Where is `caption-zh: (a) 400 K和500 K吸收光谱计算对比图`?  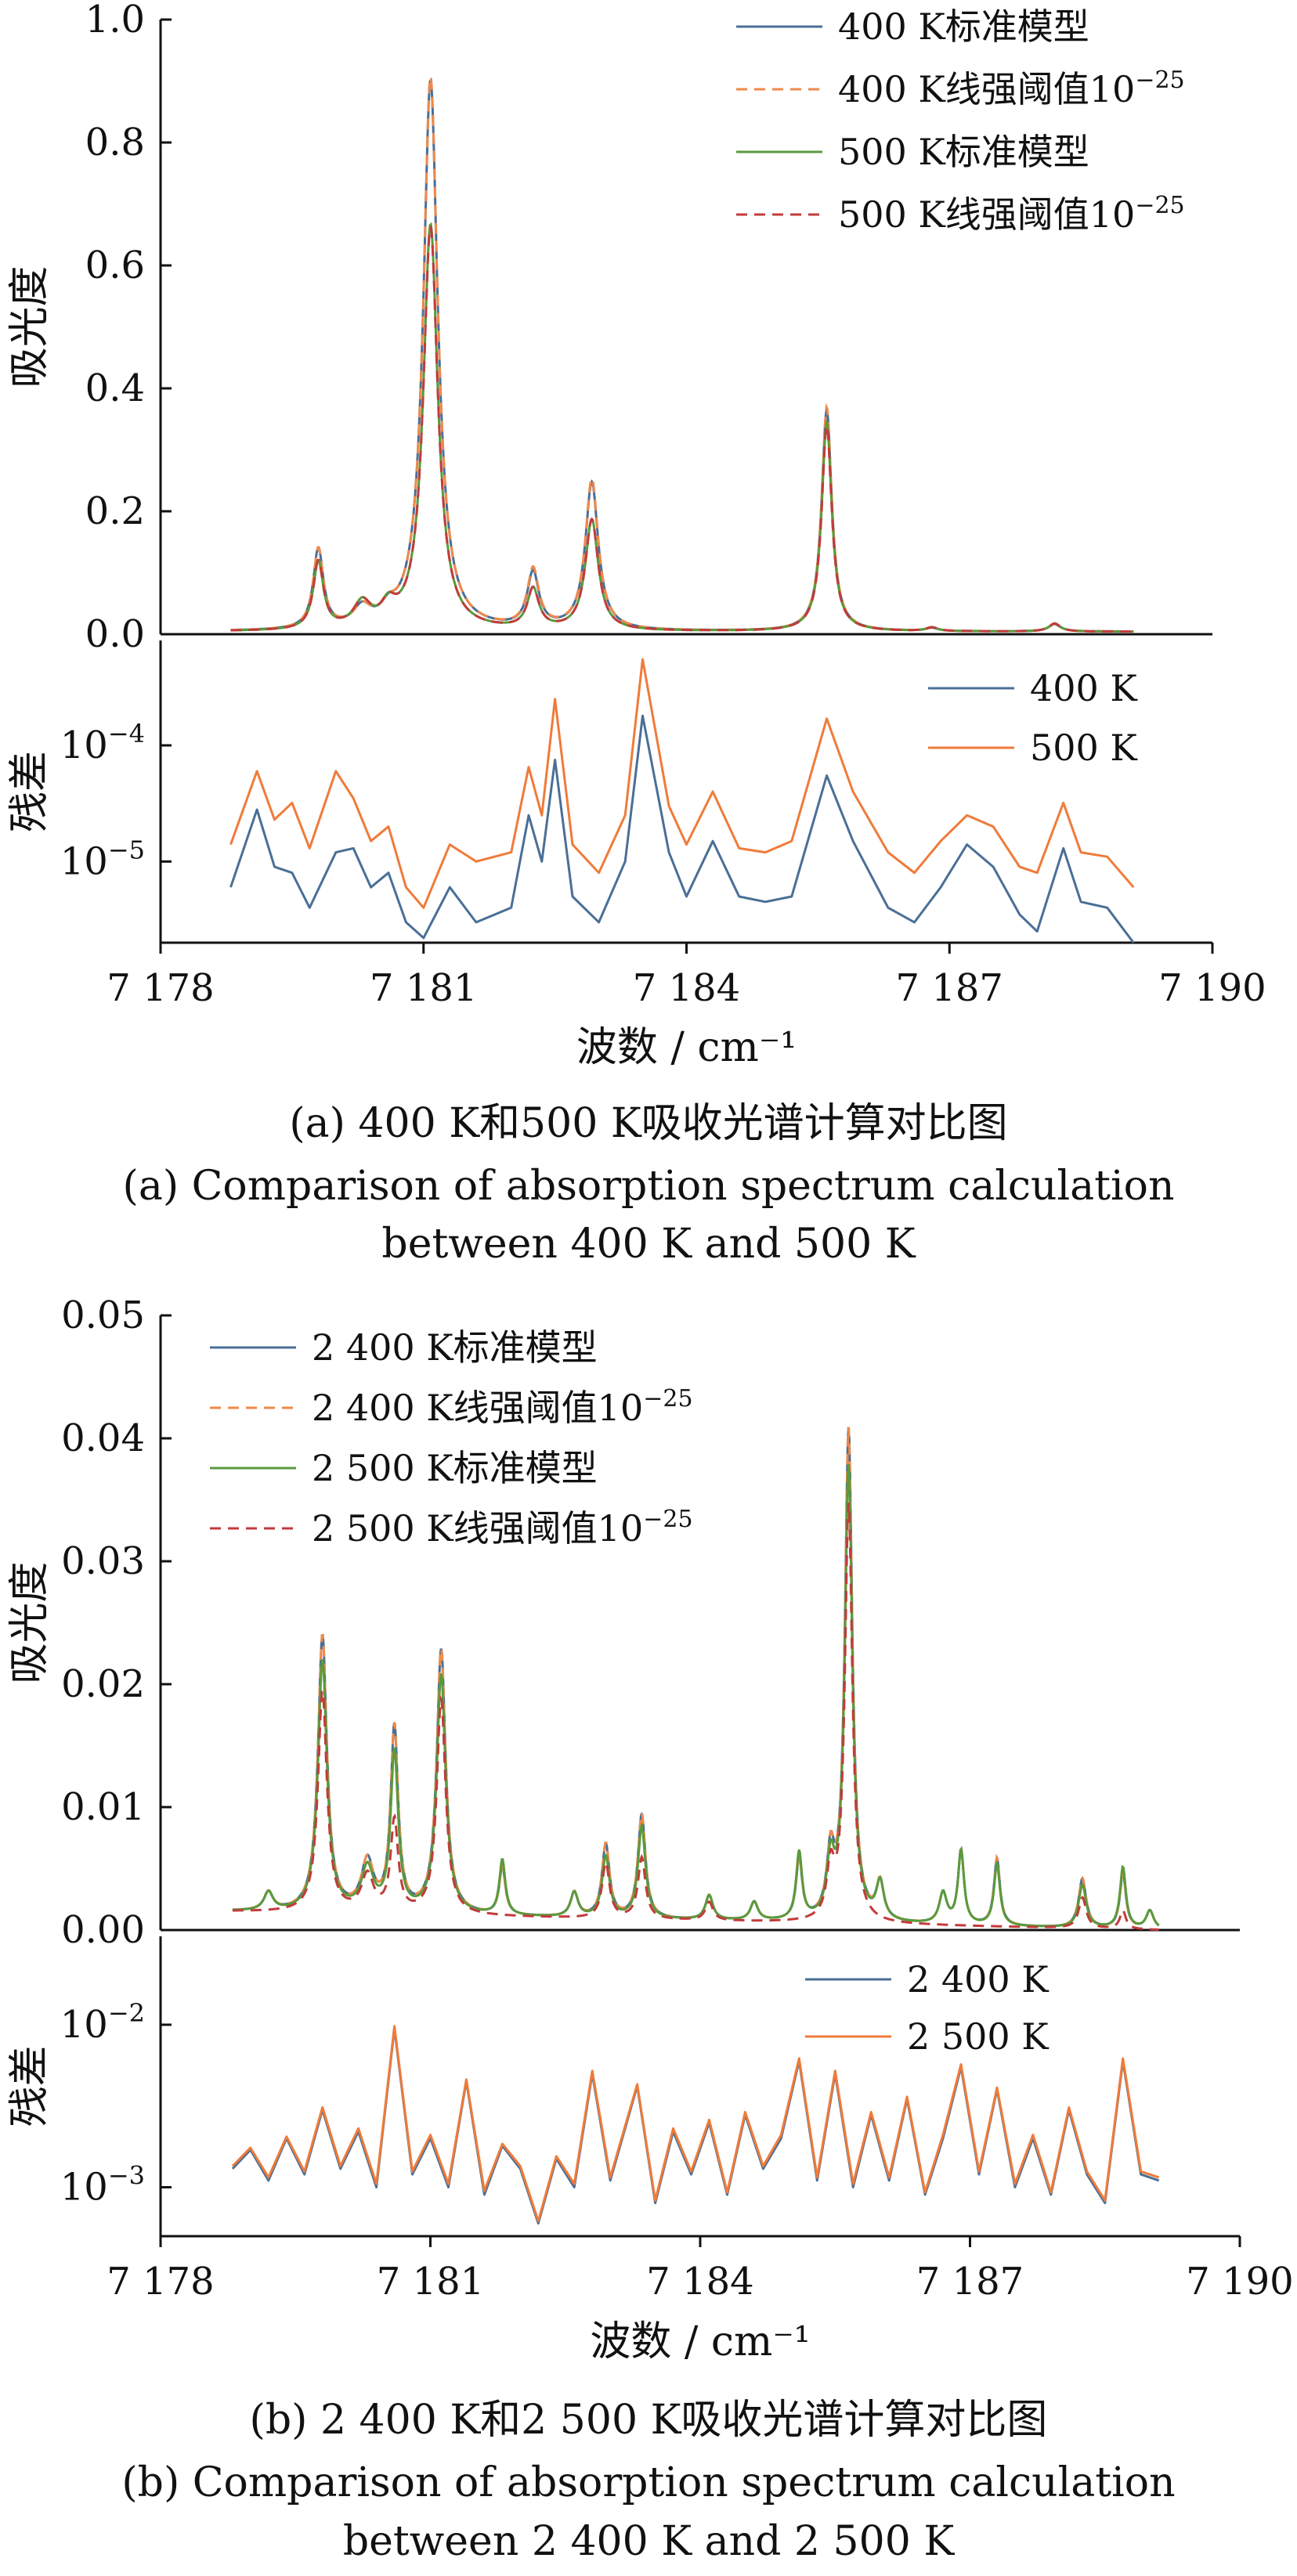 caption-zh: (a) 400 K和500 K吸收光谱计算对比图 is located at coordinates (648, 1123).